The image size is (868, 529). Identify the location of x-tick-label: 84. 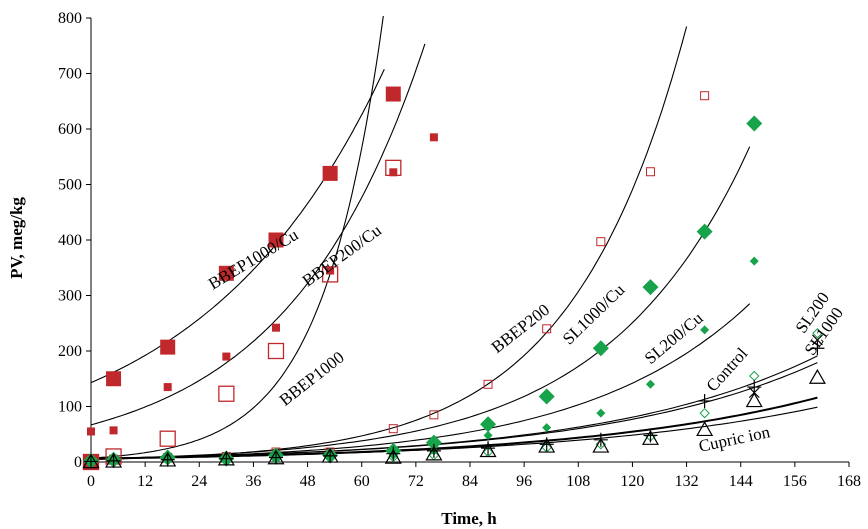
(470, 481).